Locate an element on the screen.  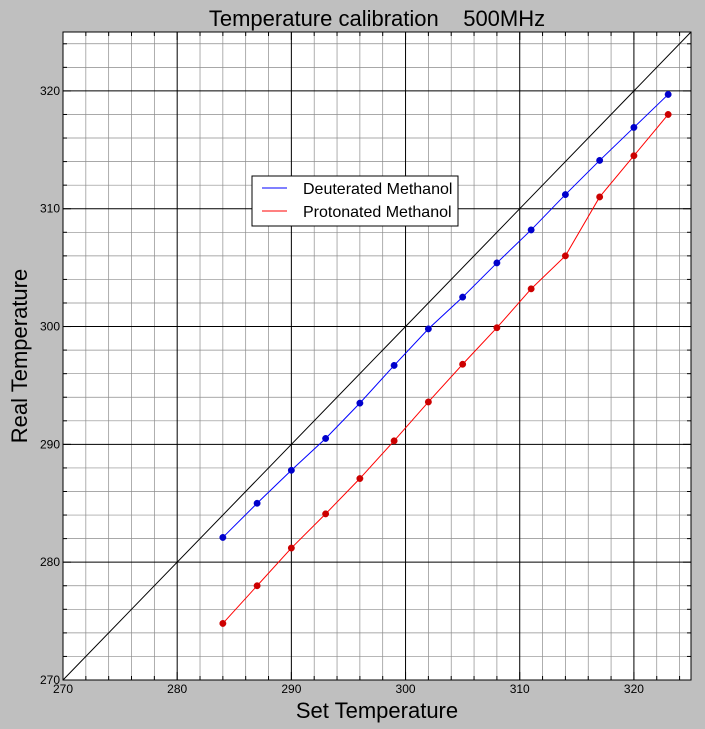
y-tick-label: 270 is located at coordinates (50, 680).